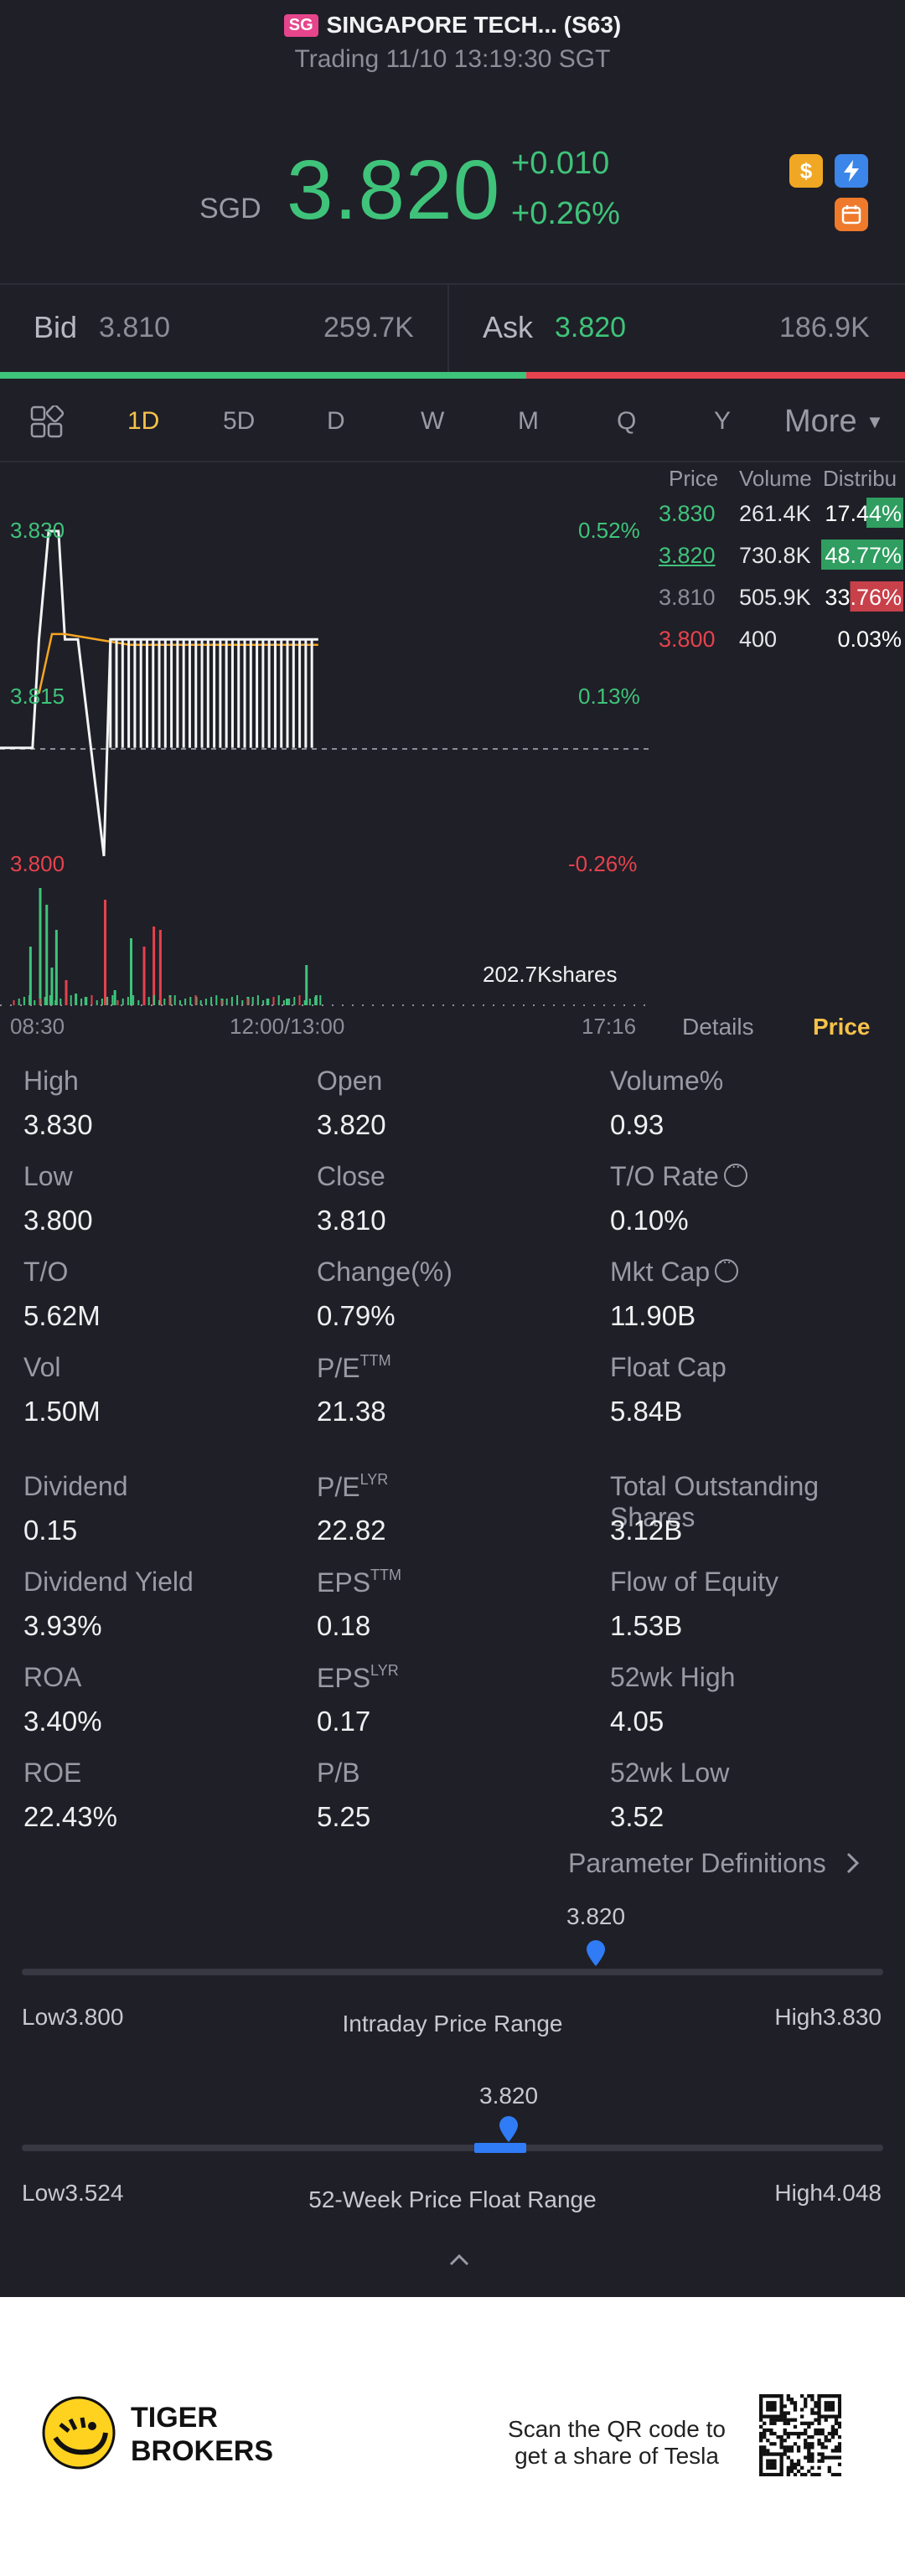  What do you see at coordinates (672, 1677) in the screenshot?
I see `stat-label: 52wk High` at bounding box center [672, 1677].